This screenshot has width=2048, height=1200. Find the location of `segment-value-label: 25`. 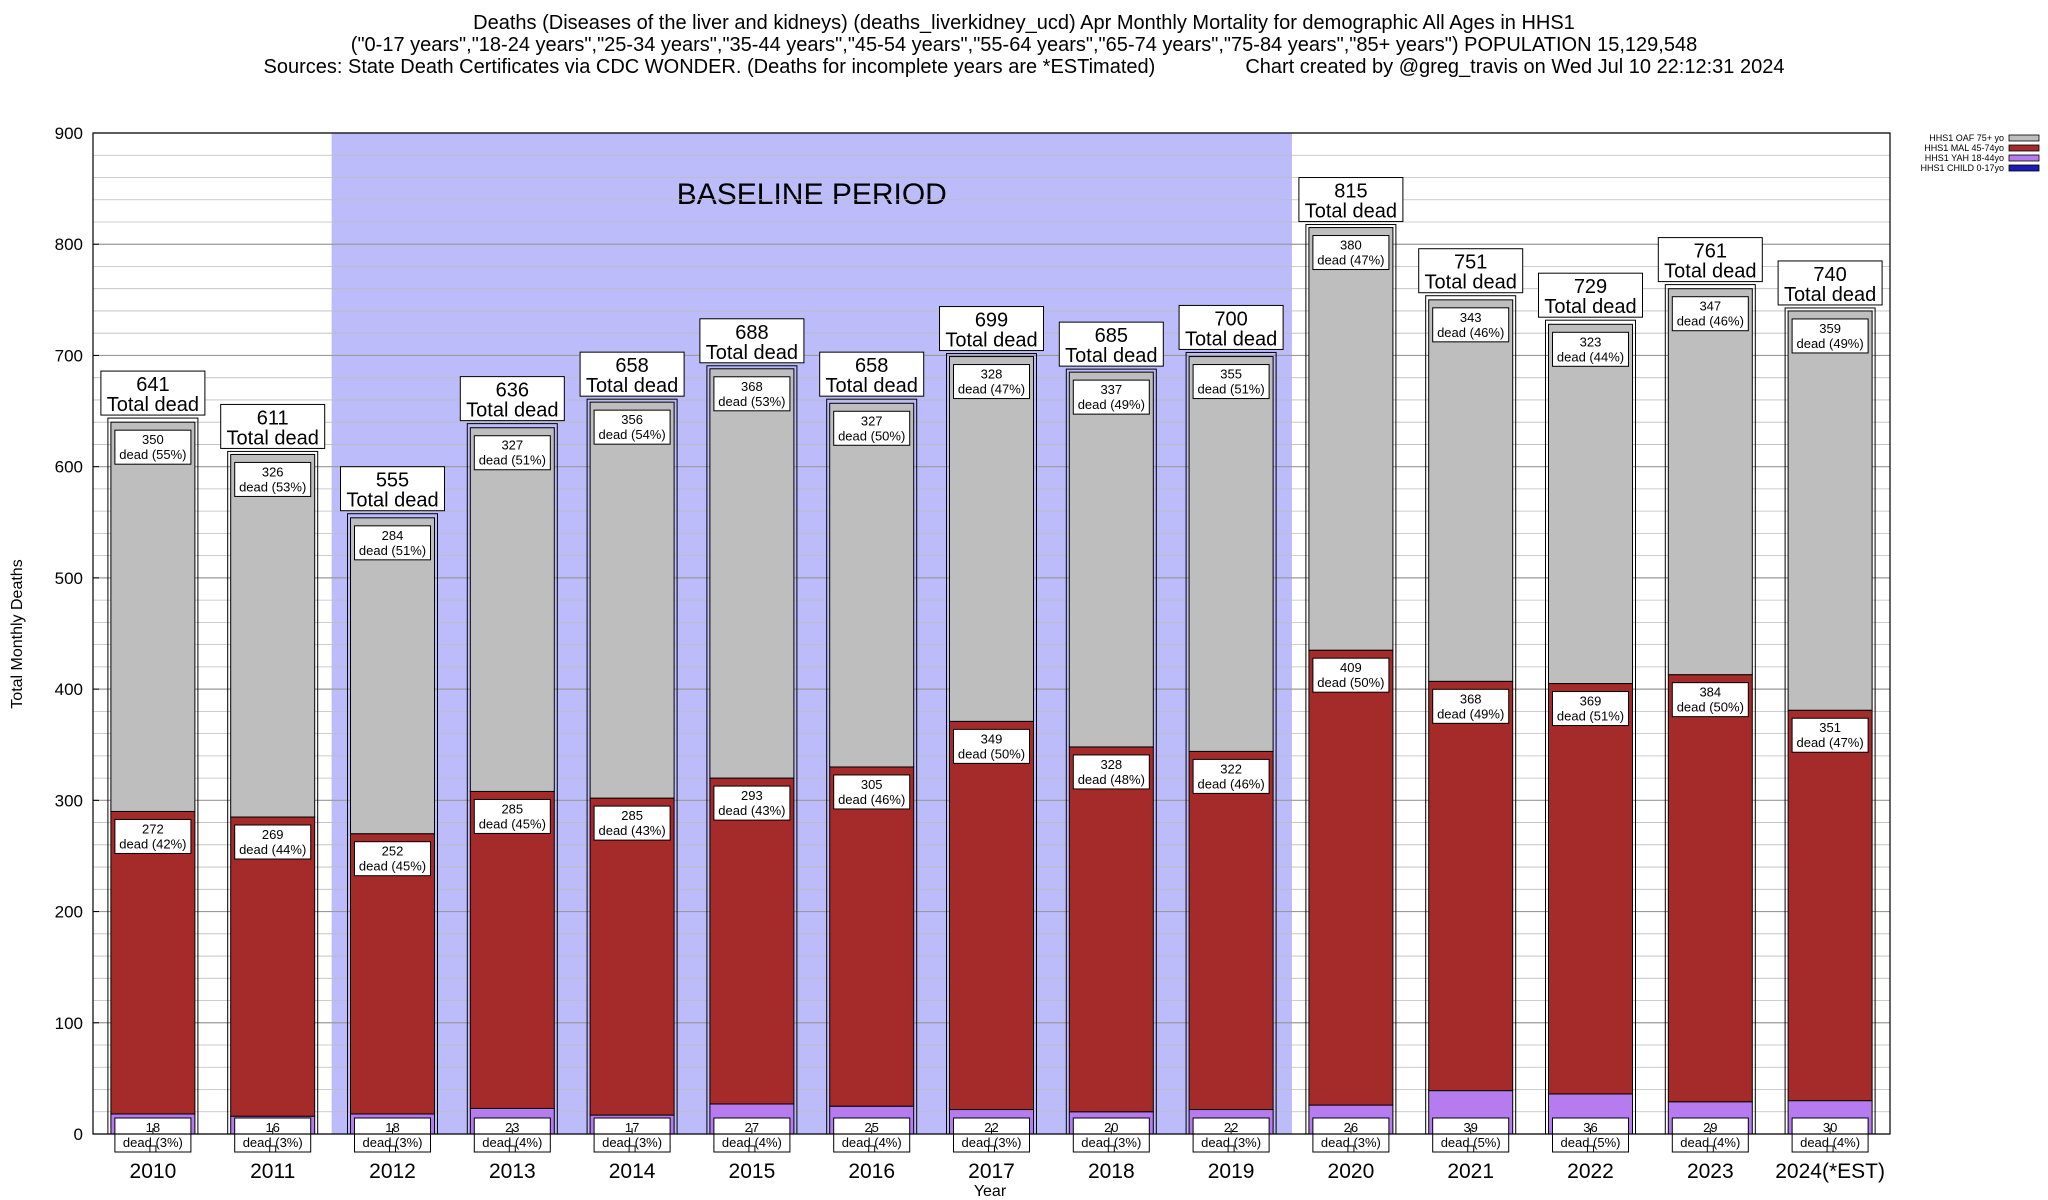

segment-value-label: 25 is located at coordinates (871, 1127).